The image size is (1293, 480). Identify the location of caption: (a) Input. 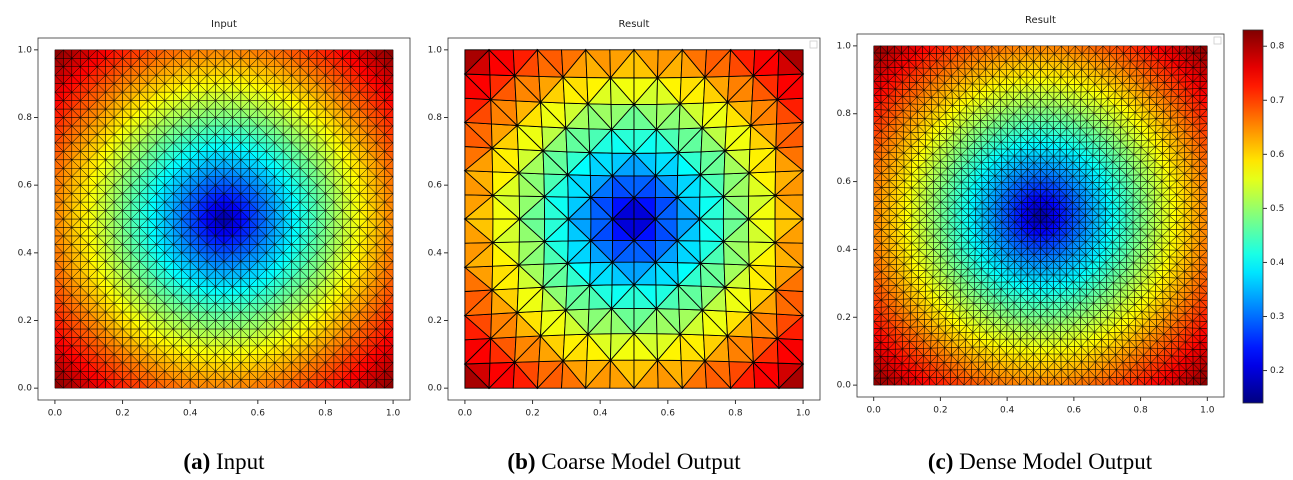
(224, 461).